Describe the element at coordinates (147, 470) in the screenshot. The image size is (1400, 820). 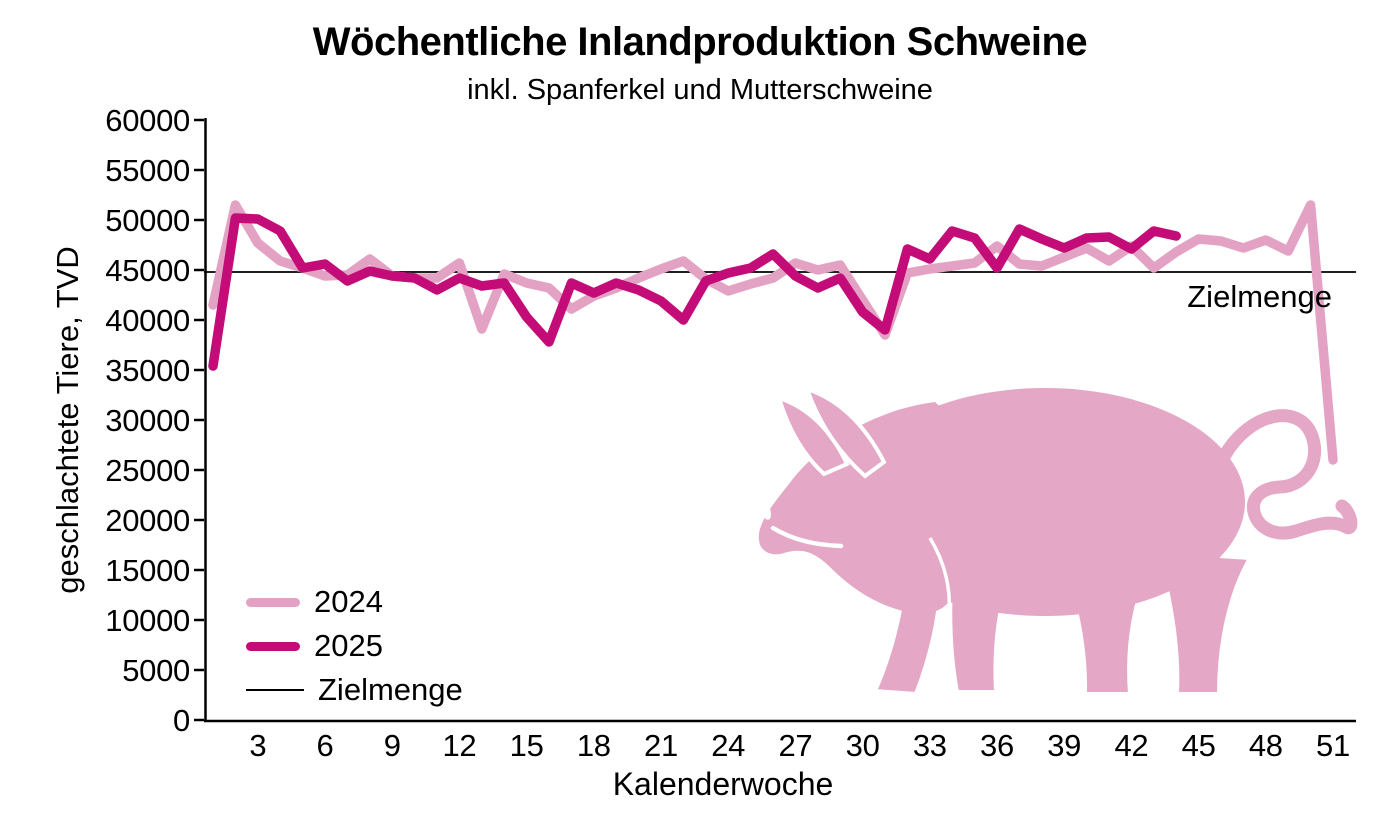
I see `y-tick-label: 25000` at that location.